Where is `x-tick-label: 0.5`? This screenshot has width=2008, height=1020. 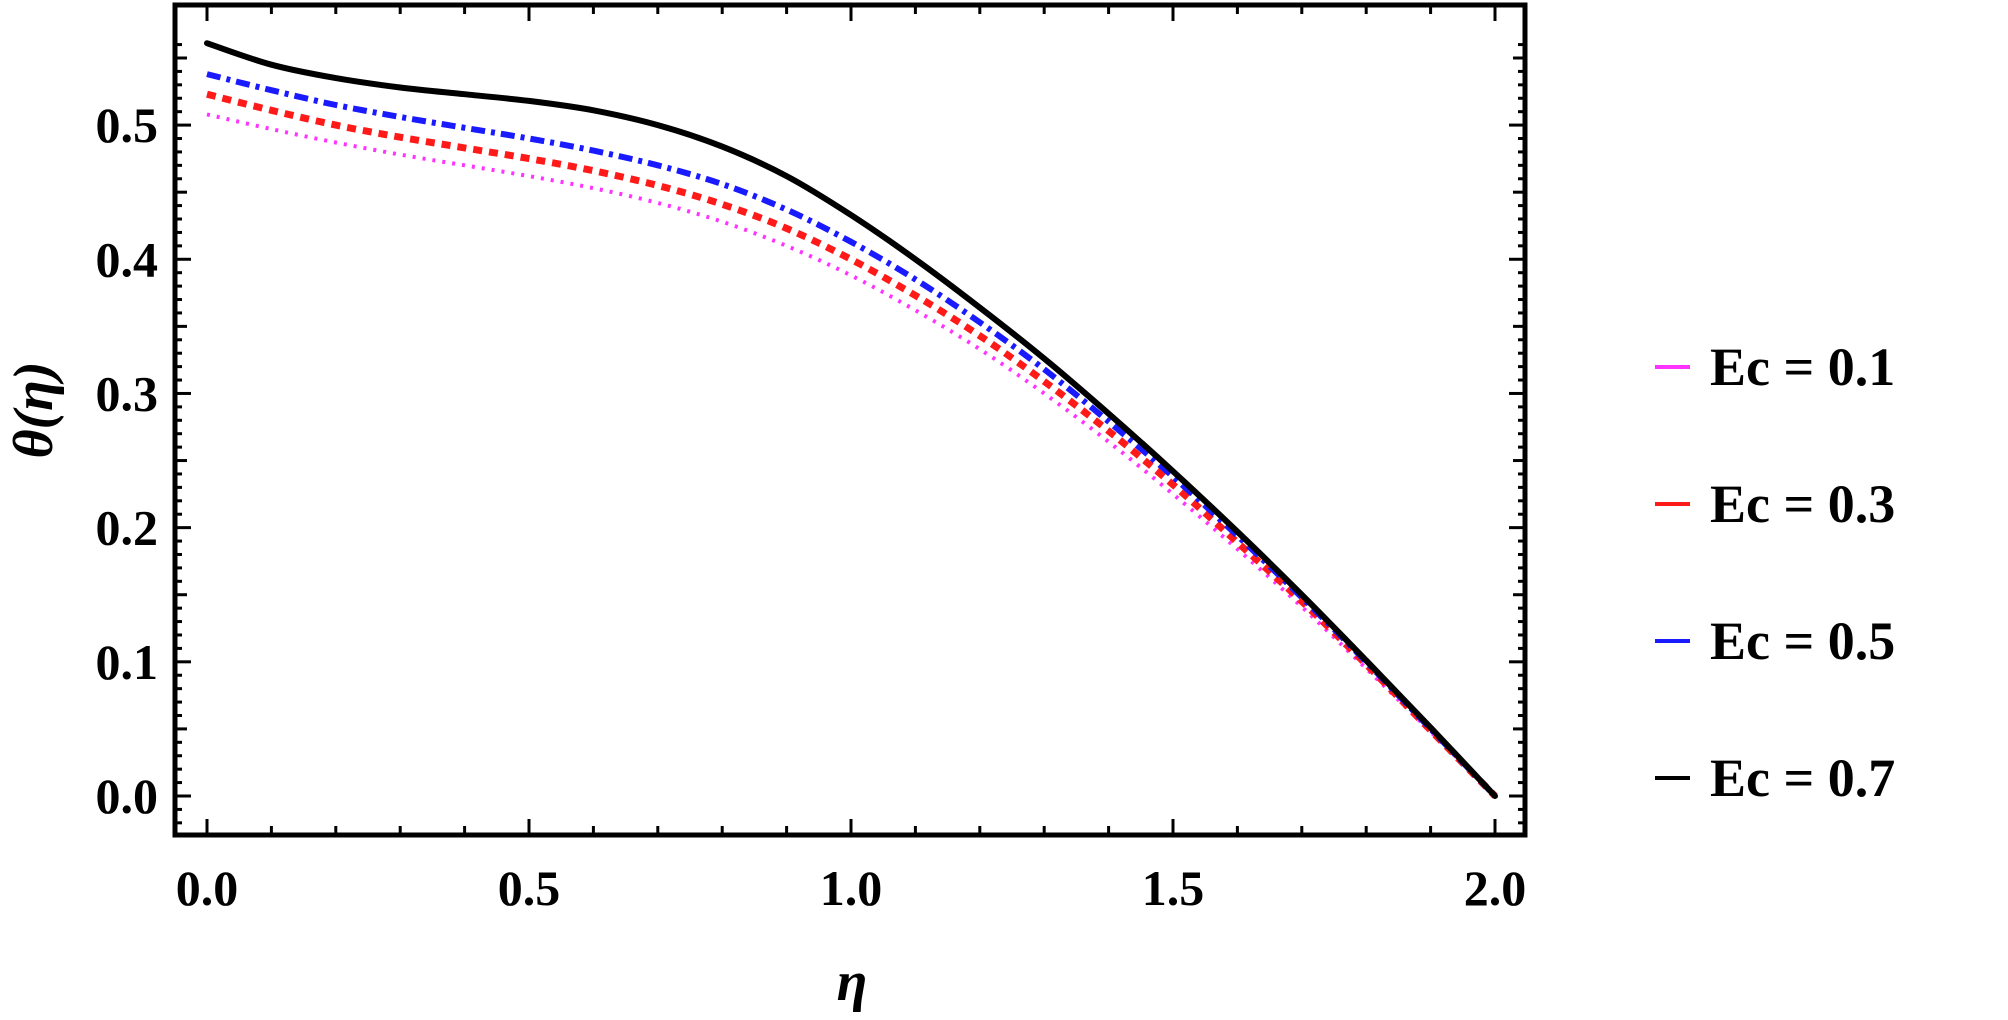 x-tick-label: 0.5 is located at coordinates (529, 888).